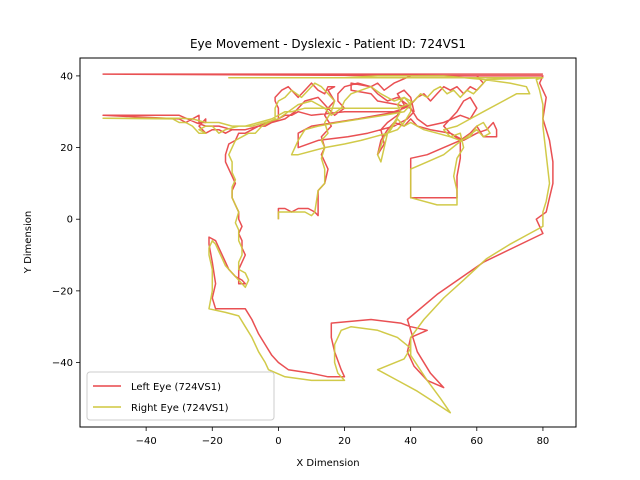 The image size is (640, 480). Describe the element at coordinates (66, 76) in the screenshot. I see `y-tick-label: 40` at that location.